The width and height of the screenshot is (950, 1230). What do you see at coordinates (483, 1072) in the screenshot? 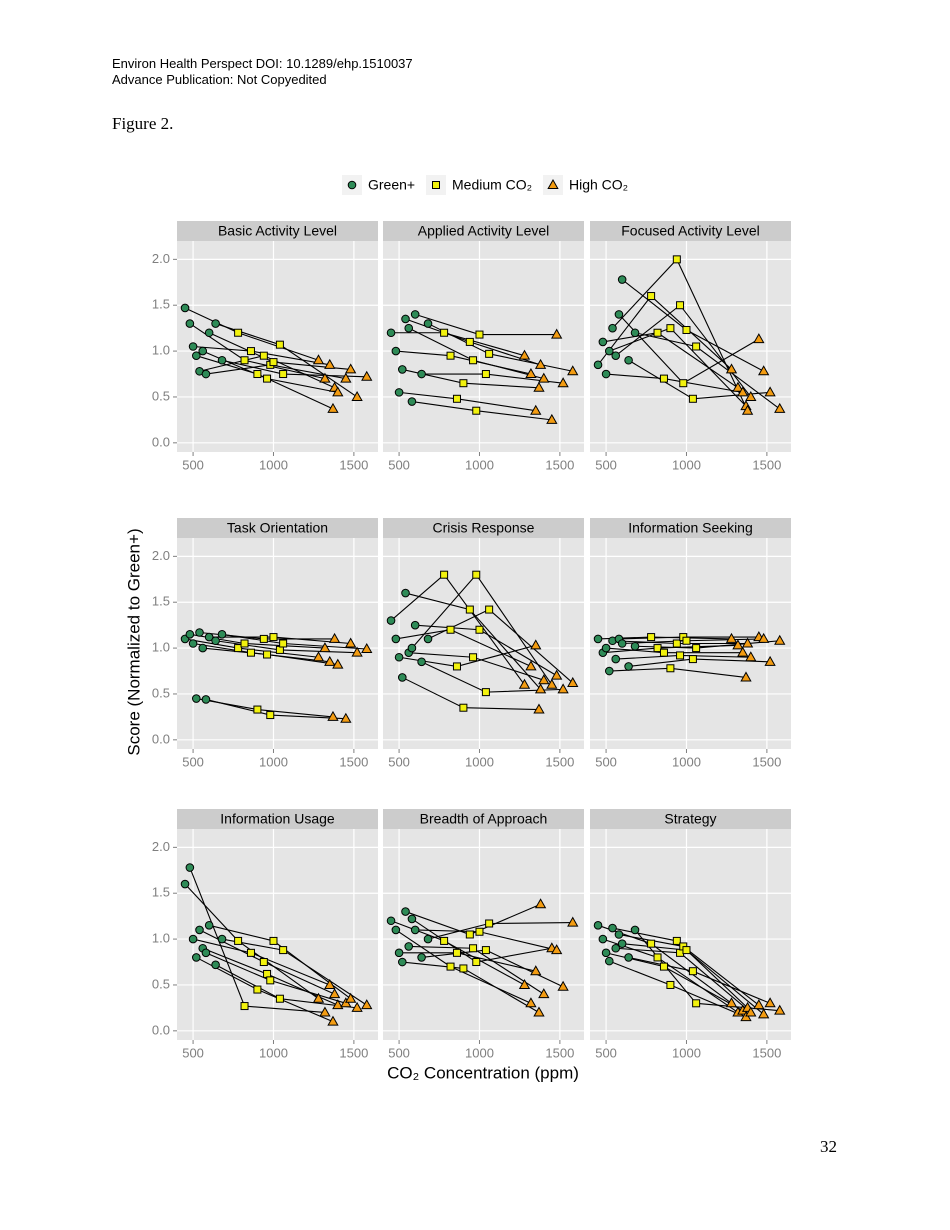
I see `x-axis-label: CO₂ Concentration (ppm)` at bounding box center [483, 1072].